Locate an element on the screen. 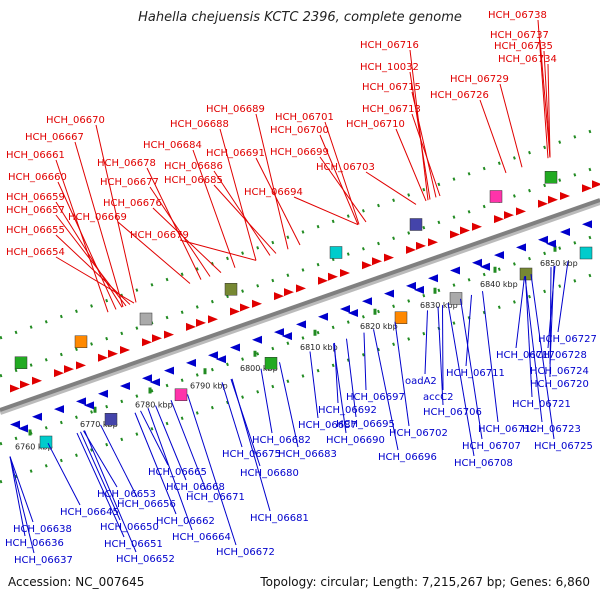  gene-label-bottom: HCH_06695 is located at coordinates (365, 424).